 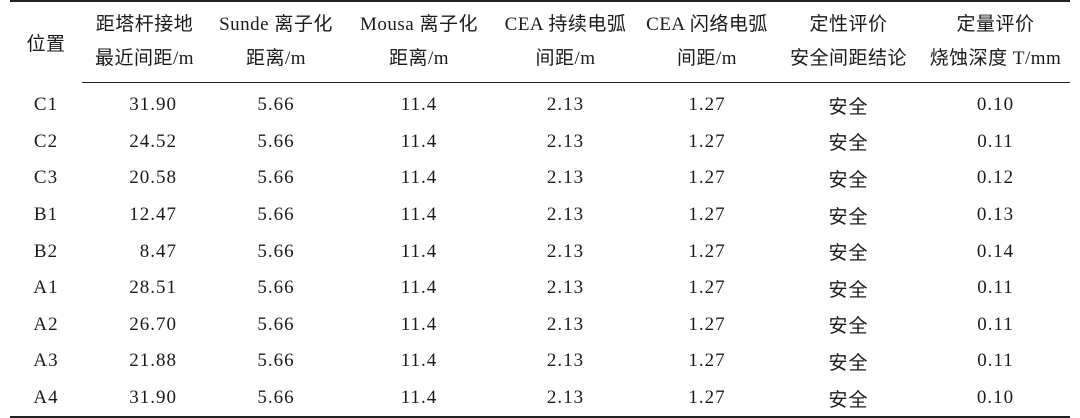 I want to click on header-cea-sustained-line1: CEA 持续电弧, so click(x=565, y=21).